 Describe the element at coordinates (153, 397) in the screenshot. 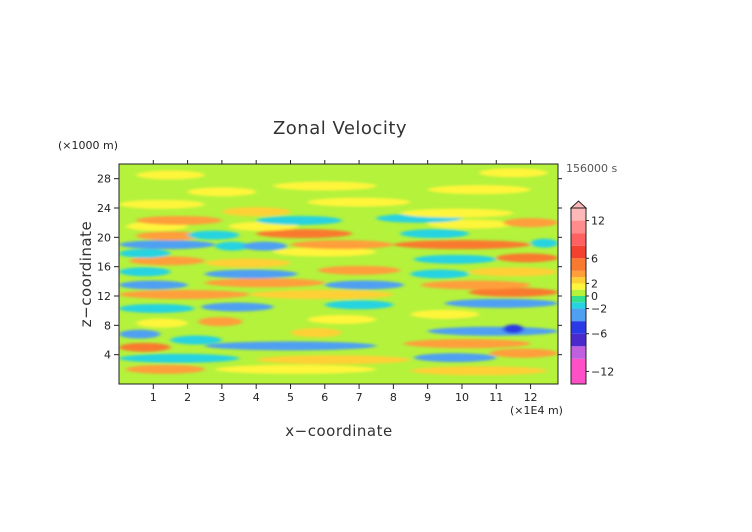

I see `x-tick-label: 1` at that location.